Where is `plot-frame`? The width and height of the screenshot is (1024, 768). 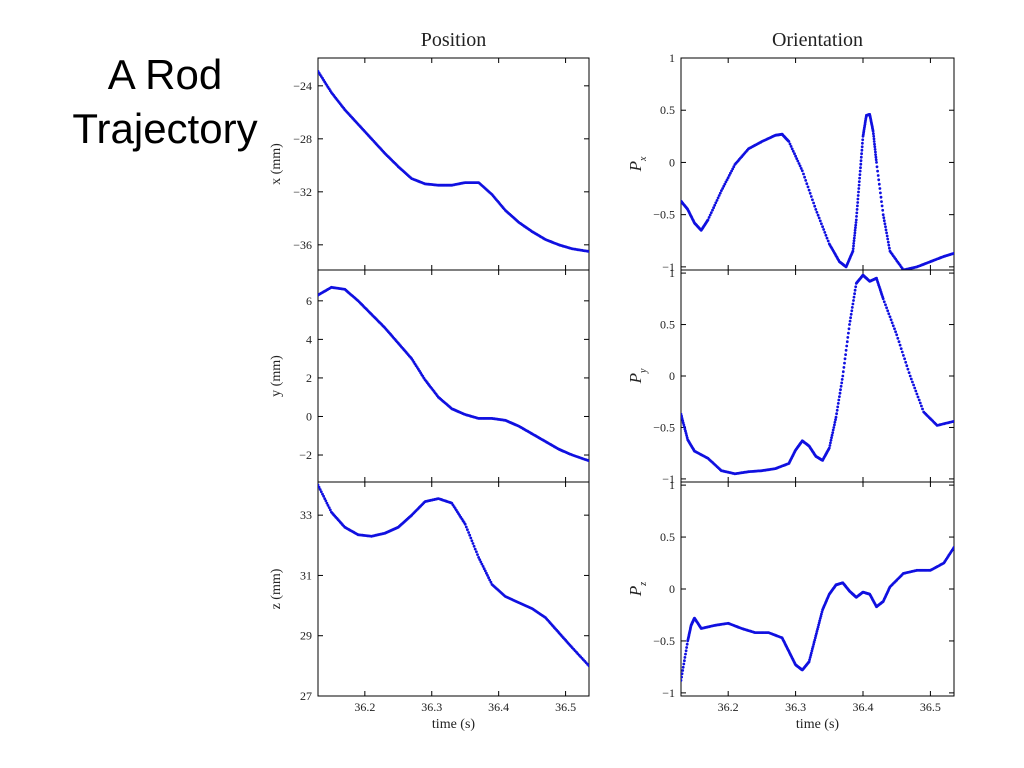
plot-frame is located at coordinates (817, 589).